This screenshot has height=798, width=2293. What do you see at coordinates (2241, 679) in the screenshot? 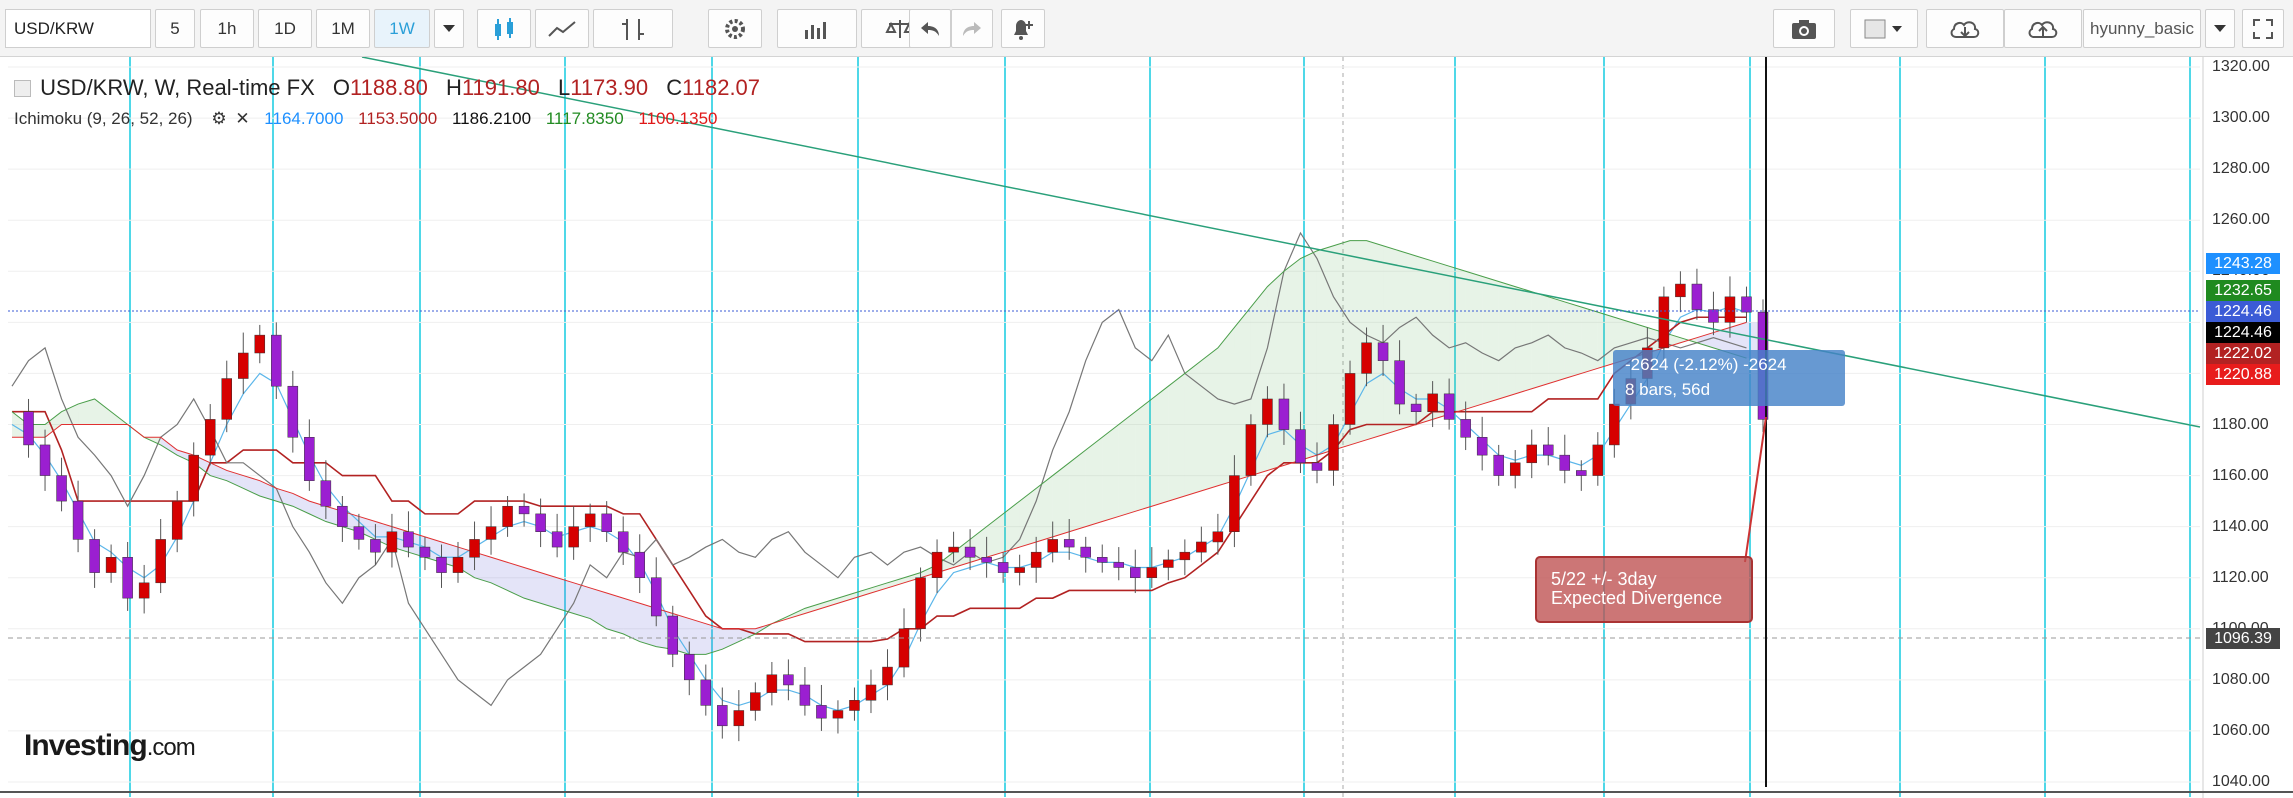
I see `y-tick-2: 1080.00` at bounding box center [2241, 679].